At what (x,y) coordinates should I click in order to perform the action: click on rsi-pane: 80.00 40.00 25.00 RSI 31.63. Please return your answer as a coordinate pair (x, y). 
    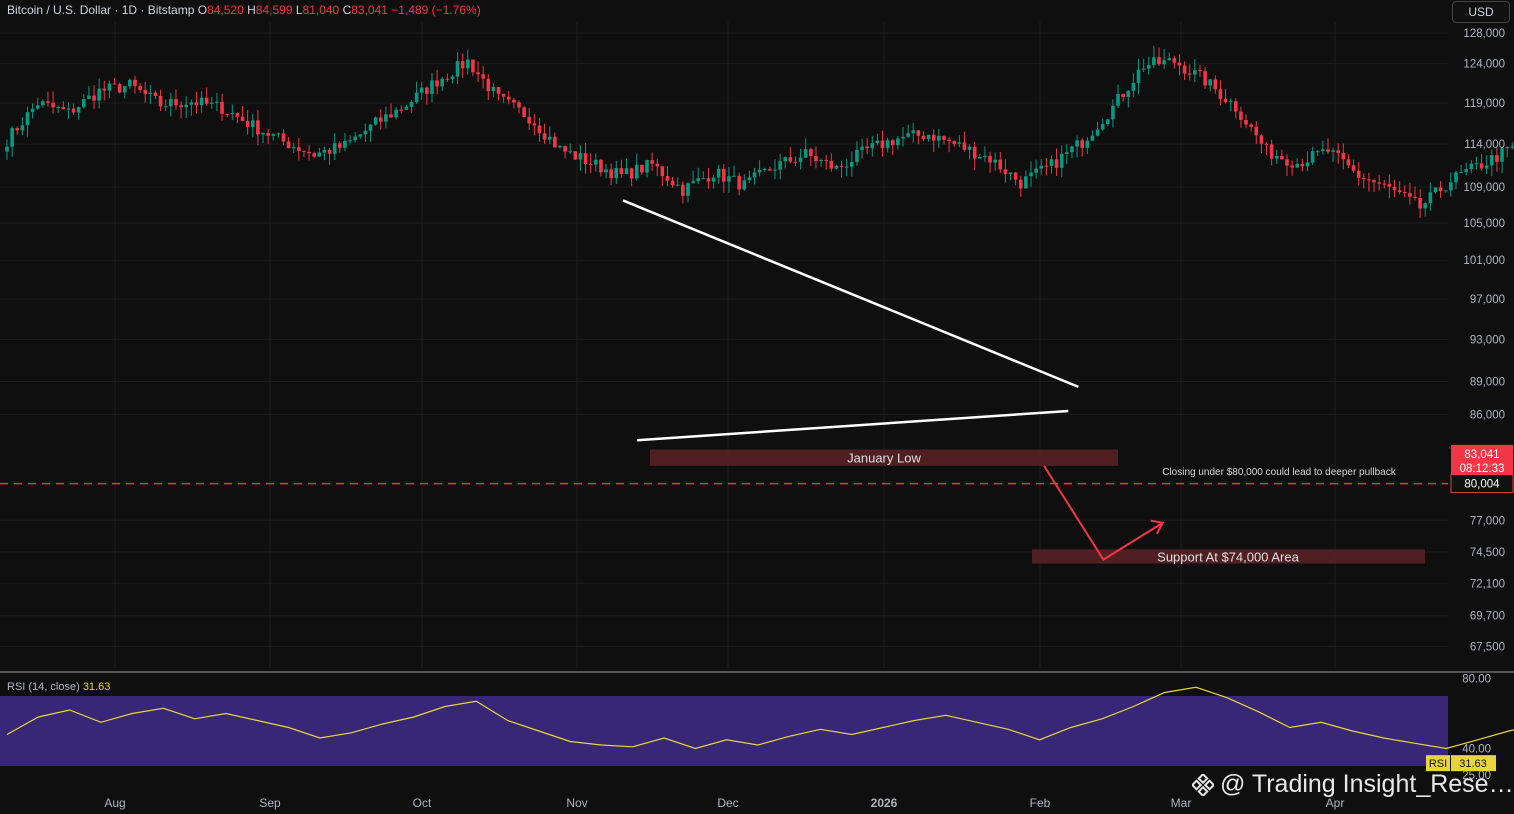
    Looking at the image, I should click on (757, 728).